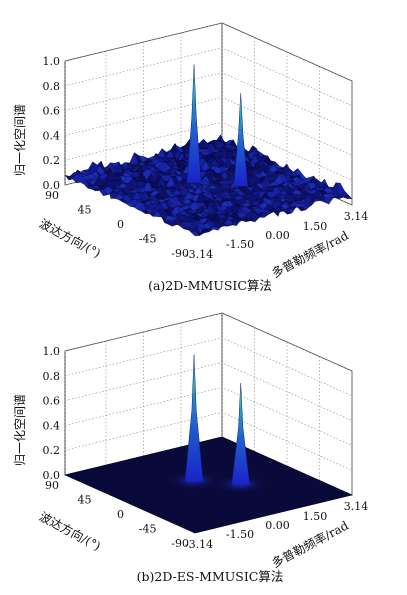 This screenshot has height=595, width=407. Describe the element at coordinates (217, 125) in the screenshot. I see `panel-a-peaks` at that location.